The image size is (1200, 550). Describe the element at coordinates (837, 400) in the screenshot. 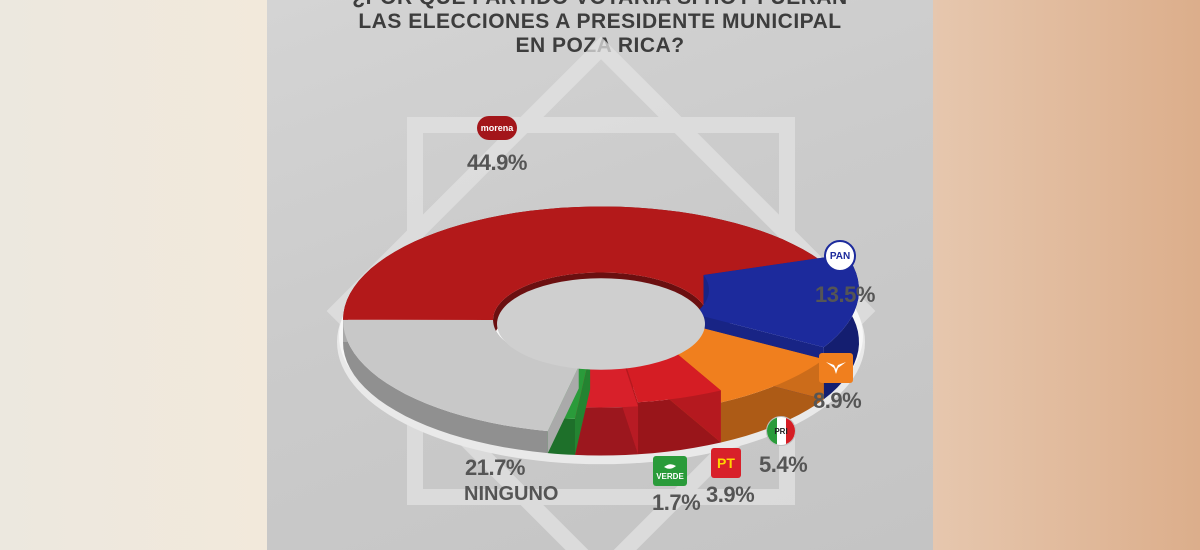

I see `label-mc: 8.9%` at that location.